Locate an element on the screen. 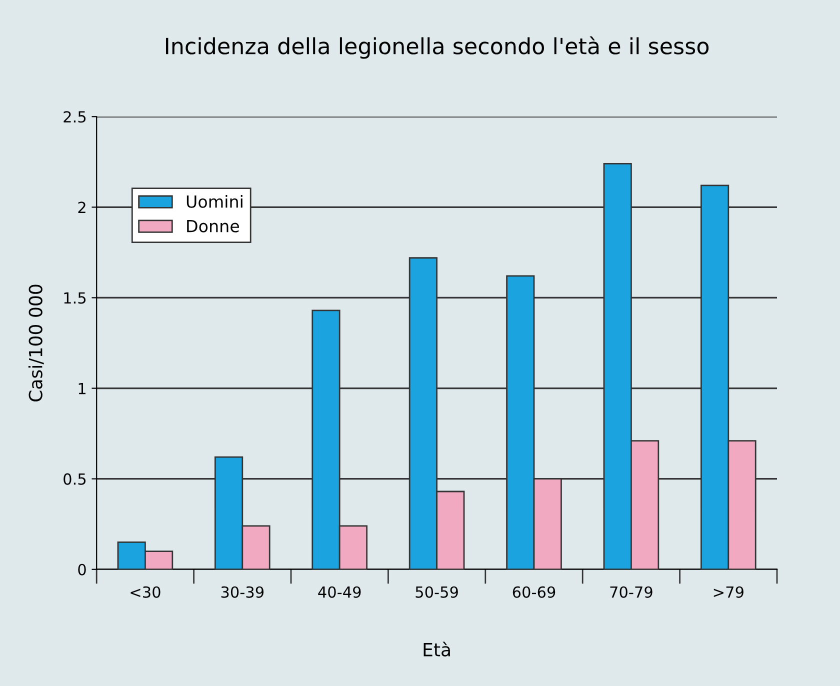 The width and height of the screenshot is (840, 686). y-axis-title: Casi/100 000 is located at coordinates (36, 343).